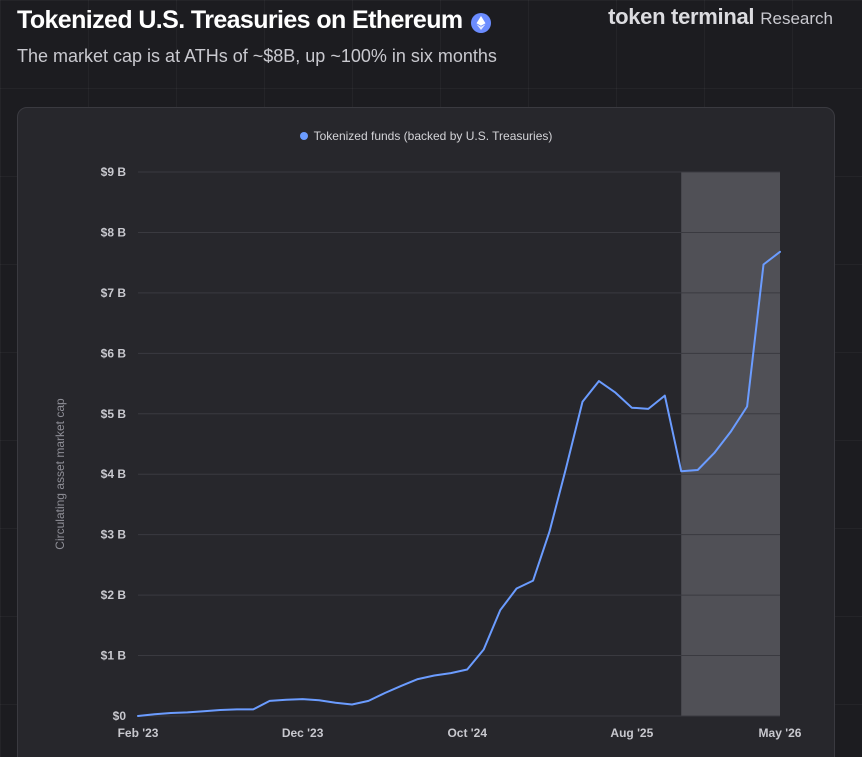  What do you see at coordinates (114, 656) in the screenshot?
I see `y-tick-label: $1 B` at bounding box center [114, 656].